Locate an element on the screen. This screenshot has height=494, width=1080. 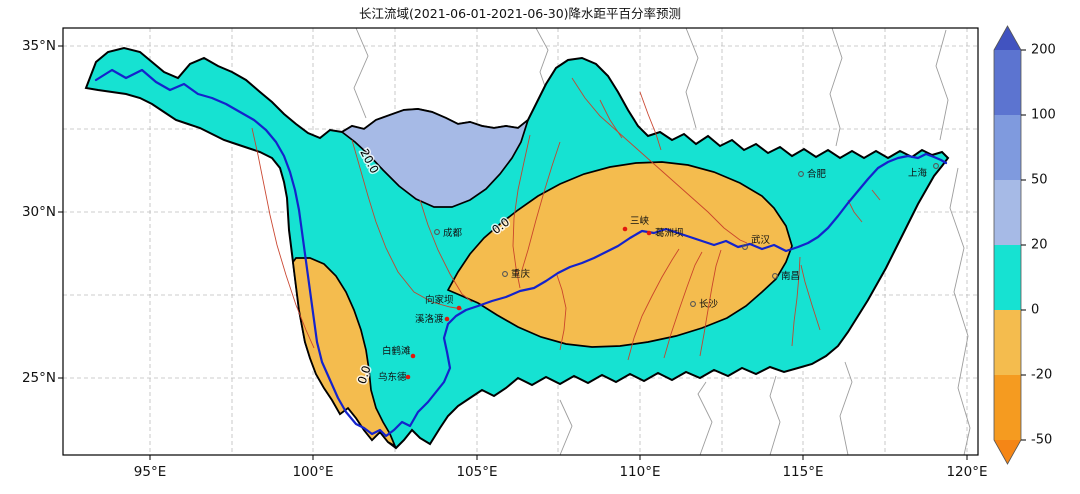
x-tick-label-95e: 95°E is located at coordinates (150, 472).